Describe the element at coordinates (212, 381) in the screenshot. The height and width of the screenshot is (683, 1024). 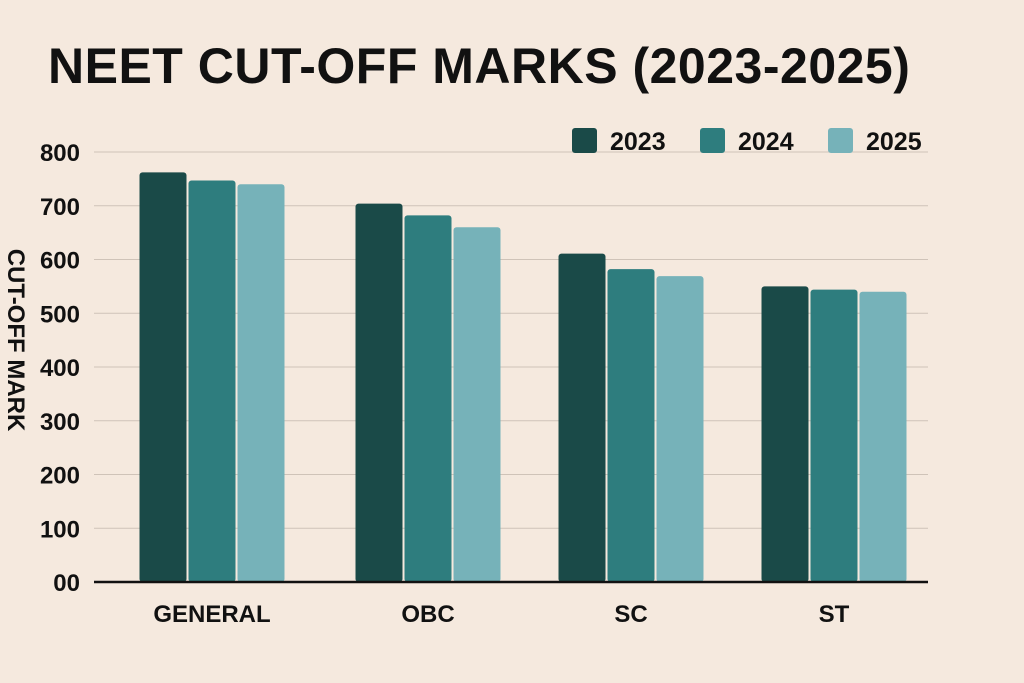
I see `bar-general-2024` at that location.